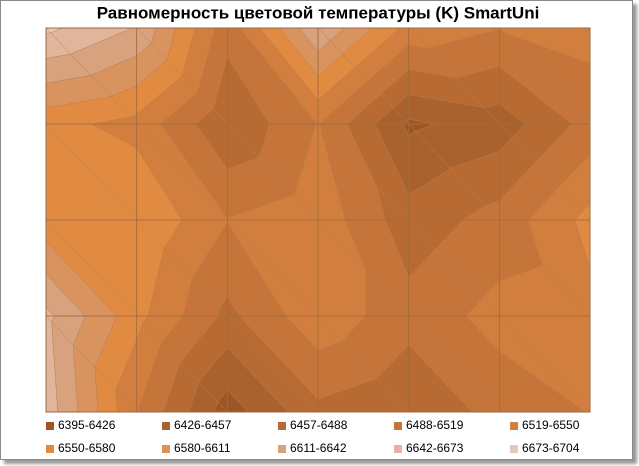 The height and width of the screenshot is (466, 639). Describe the element at coordinates (435, 448) in the screenshot. I see `legend-label: 6642-6673` at that location.